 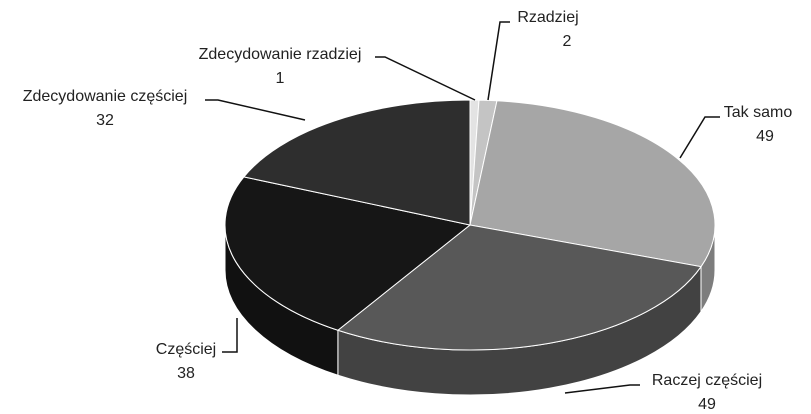 What do you see at coordinates (758, 112) in the screenshot?
I see `slice-label: Tak samo` at bounding box center [758, 112].